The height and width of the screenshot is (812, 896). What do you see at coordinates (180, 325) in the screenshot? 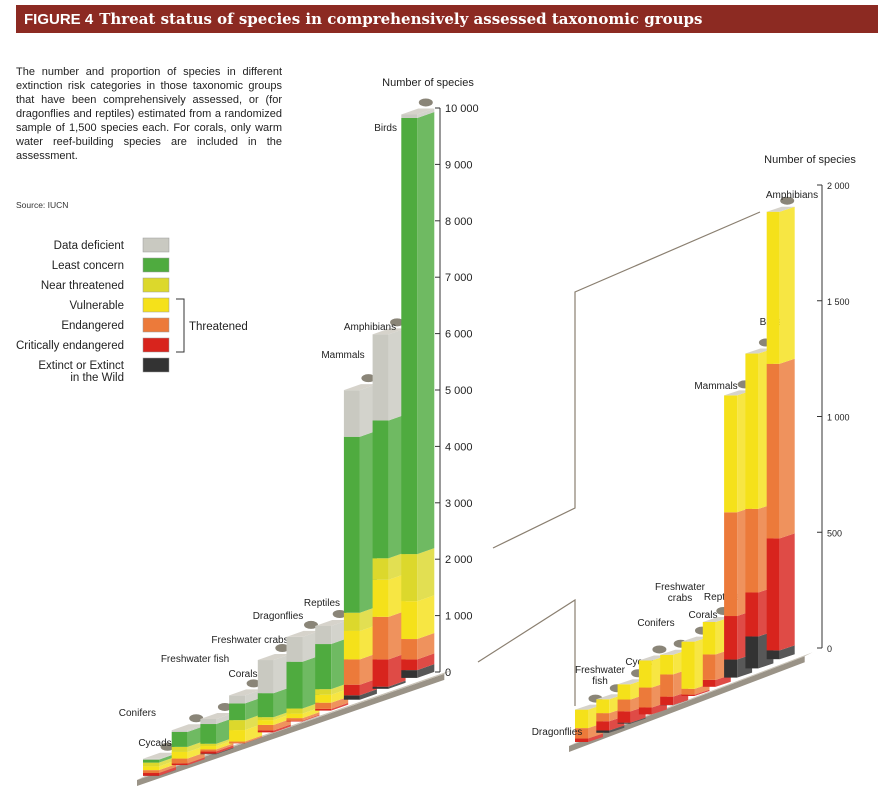
I see `threatened-bracket` at bounding box center [180, 325].